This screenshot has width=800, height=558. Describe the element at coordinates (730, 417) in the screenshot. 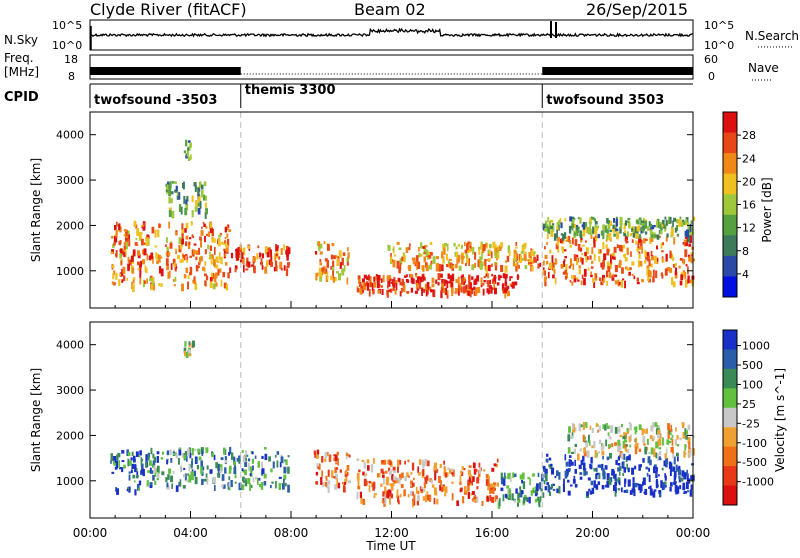

I see `velocity-colorbar-frame` at that location.